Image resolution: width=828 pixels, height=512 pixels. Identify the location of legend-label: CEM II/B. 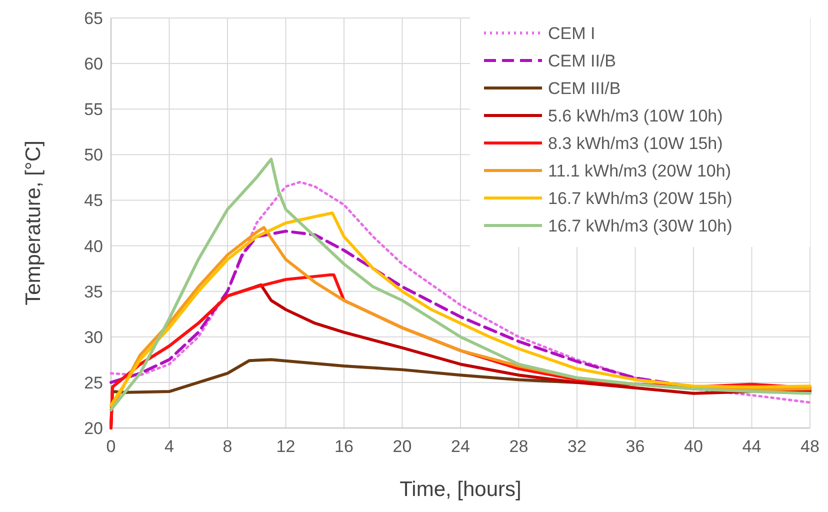
(582, 61).